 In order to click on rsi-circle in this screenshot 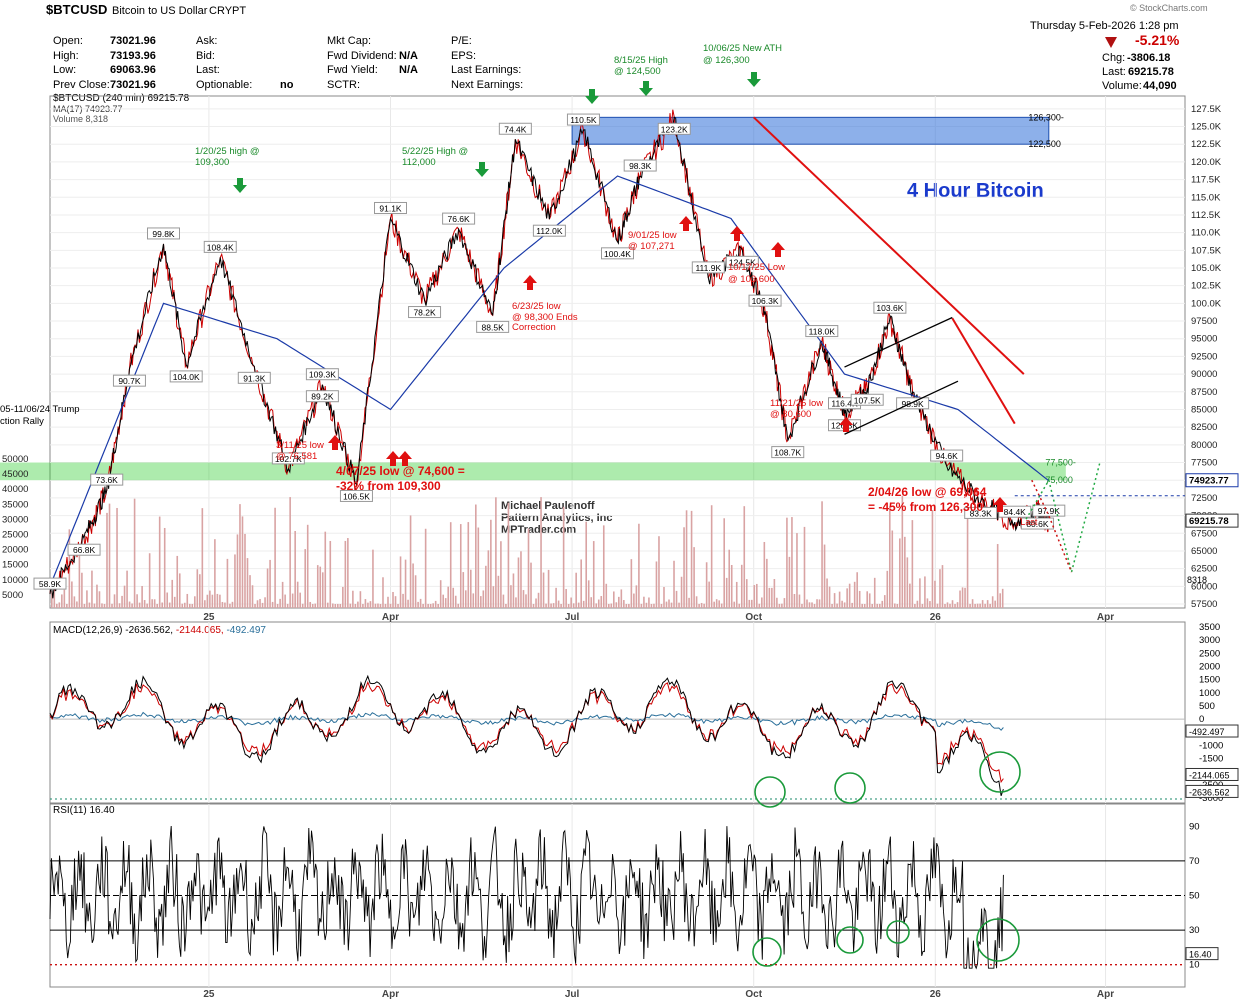, I will do `click(850, 940)`.